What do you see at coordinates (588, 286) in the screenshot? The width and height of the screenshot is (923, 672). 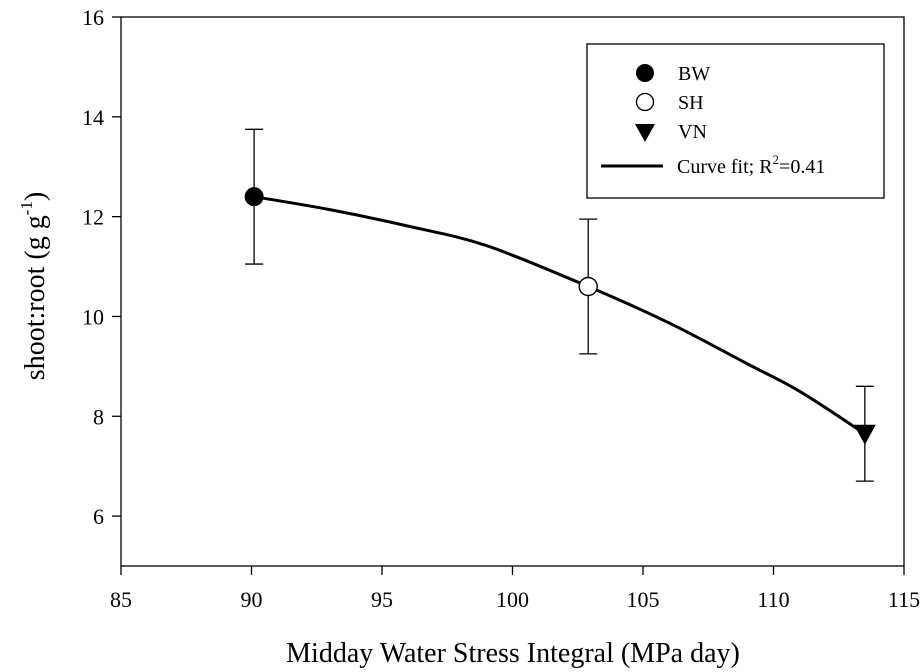 I see `point-sh` at bounding box center [588, 286].